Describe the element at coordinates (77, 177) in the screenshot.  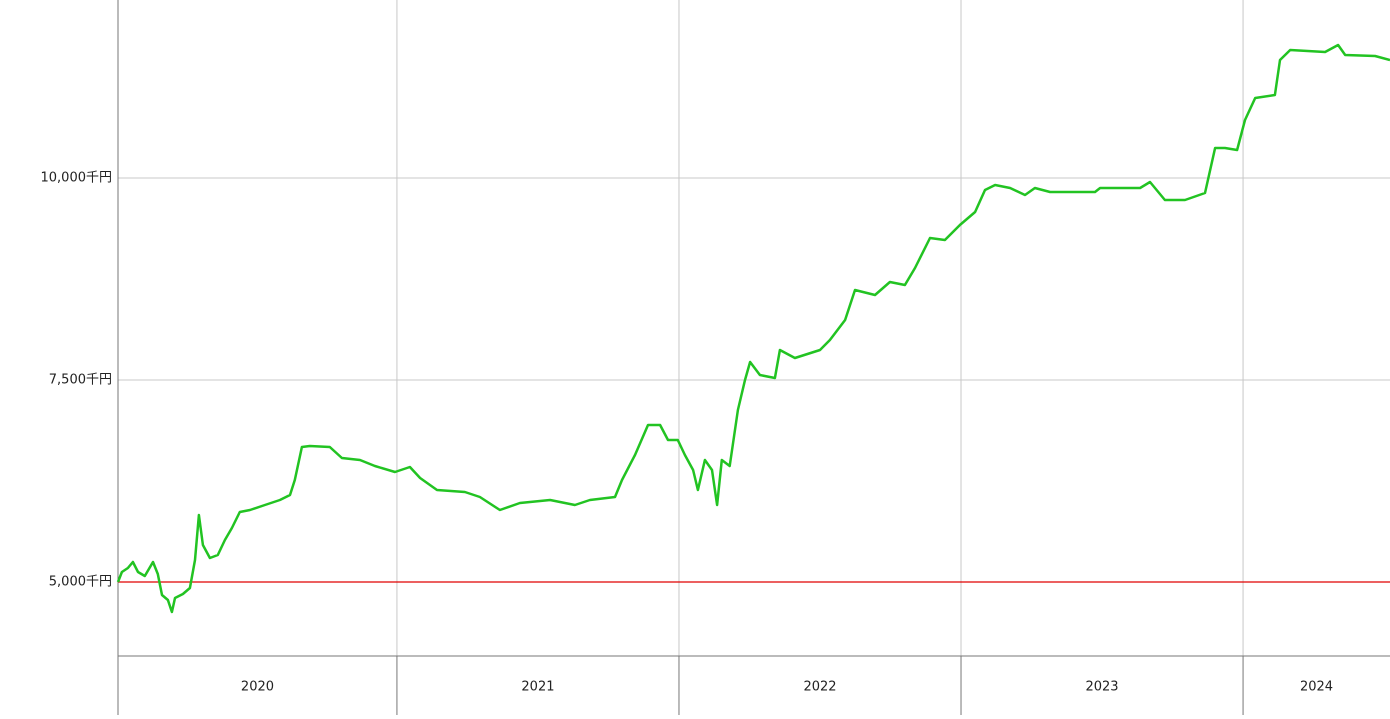
I see `y-tick-label: 10,000千円` at that location.